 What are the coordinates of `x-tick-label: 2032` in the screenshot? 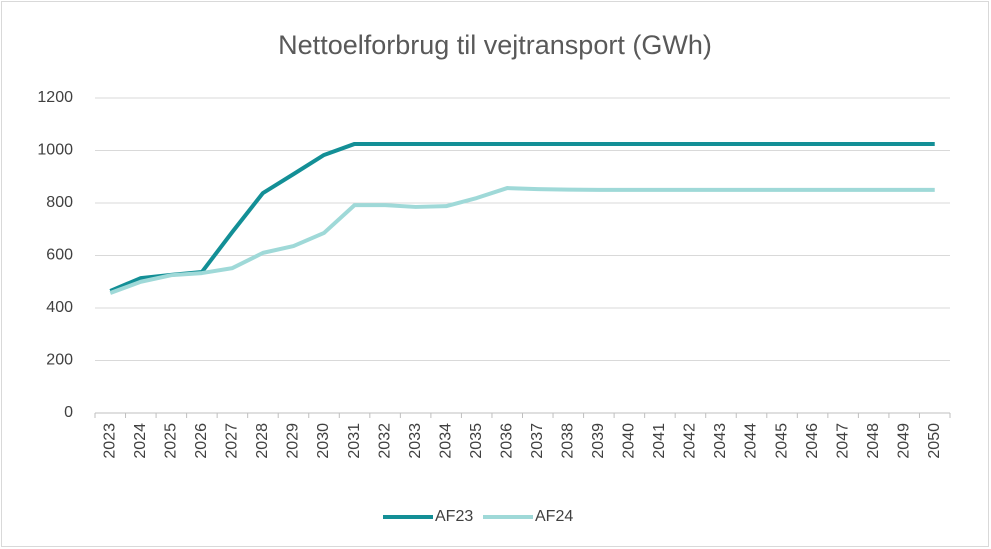 It's located at (384, 441).